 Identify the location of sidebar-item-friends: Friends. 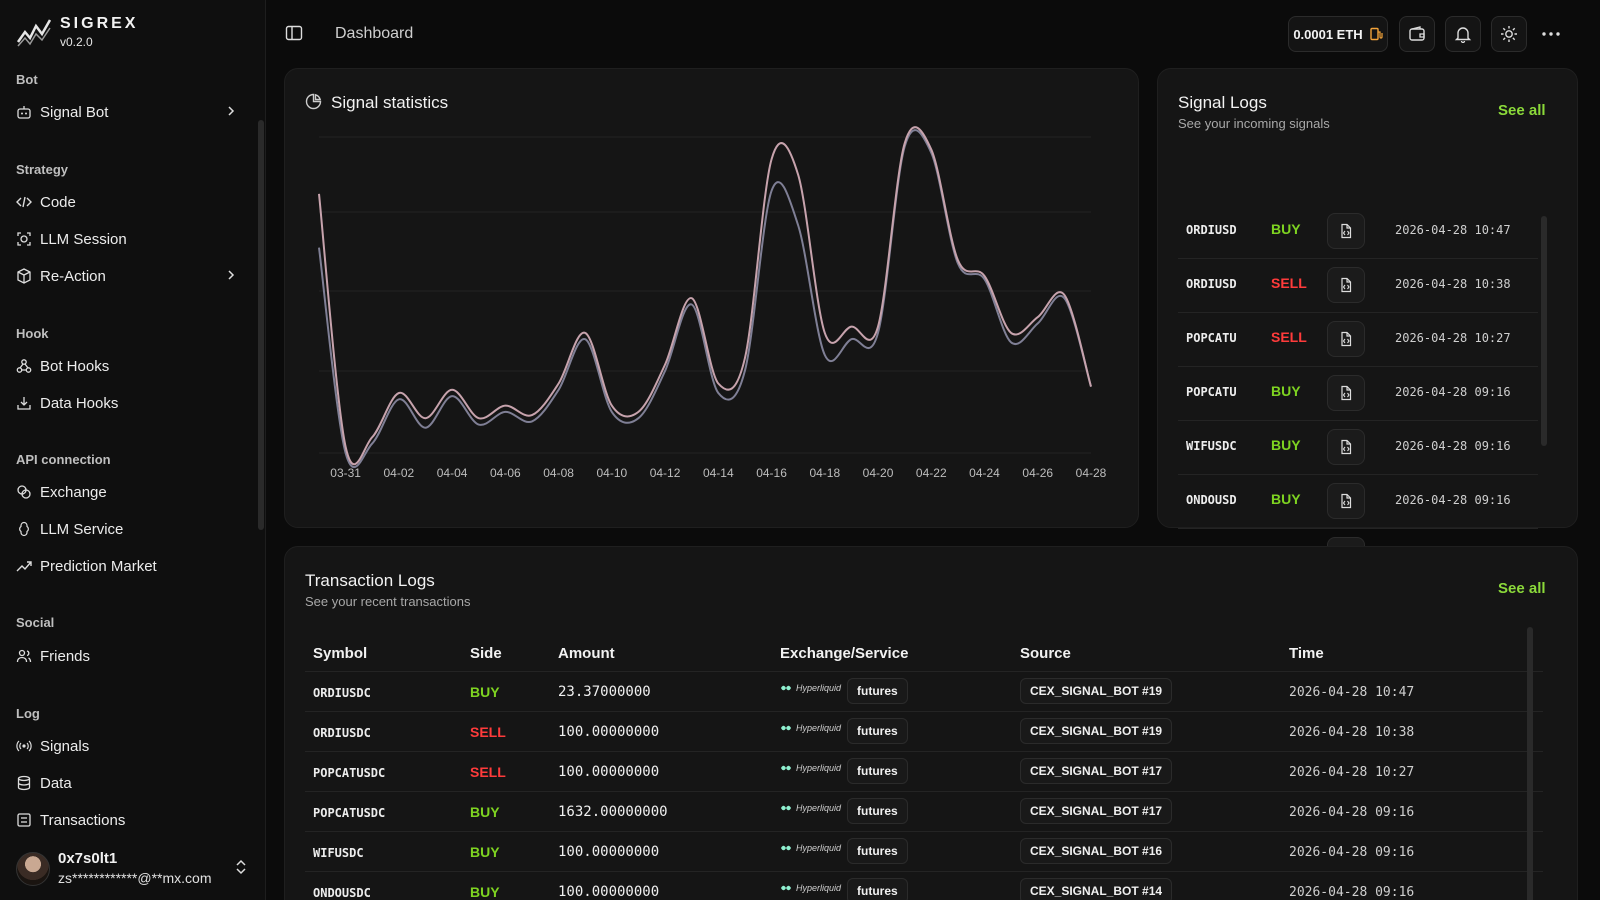
(132, 656).